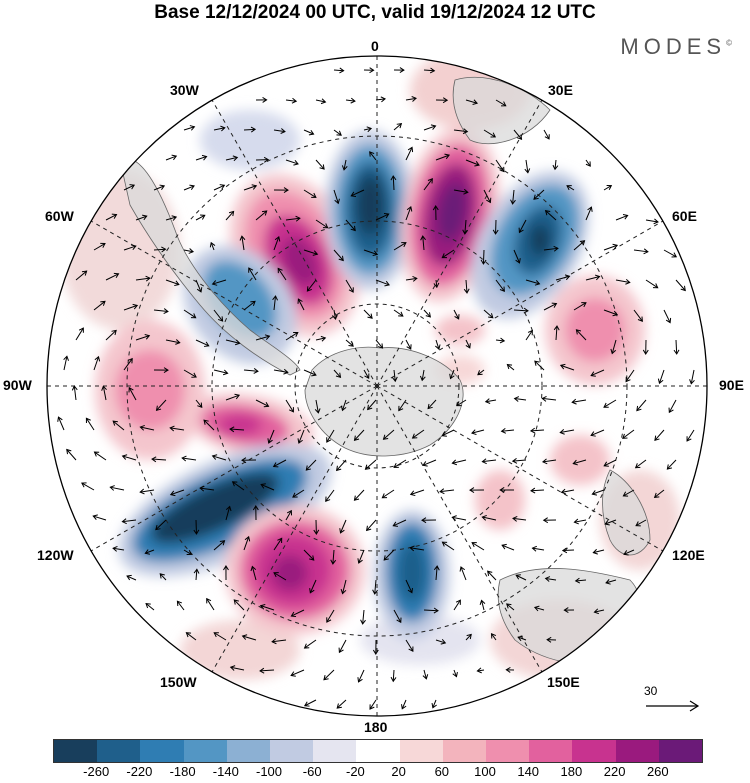  Describe the element at coordinates (76, 751) in the screenshot. I see `colorbar-cell` at that location.